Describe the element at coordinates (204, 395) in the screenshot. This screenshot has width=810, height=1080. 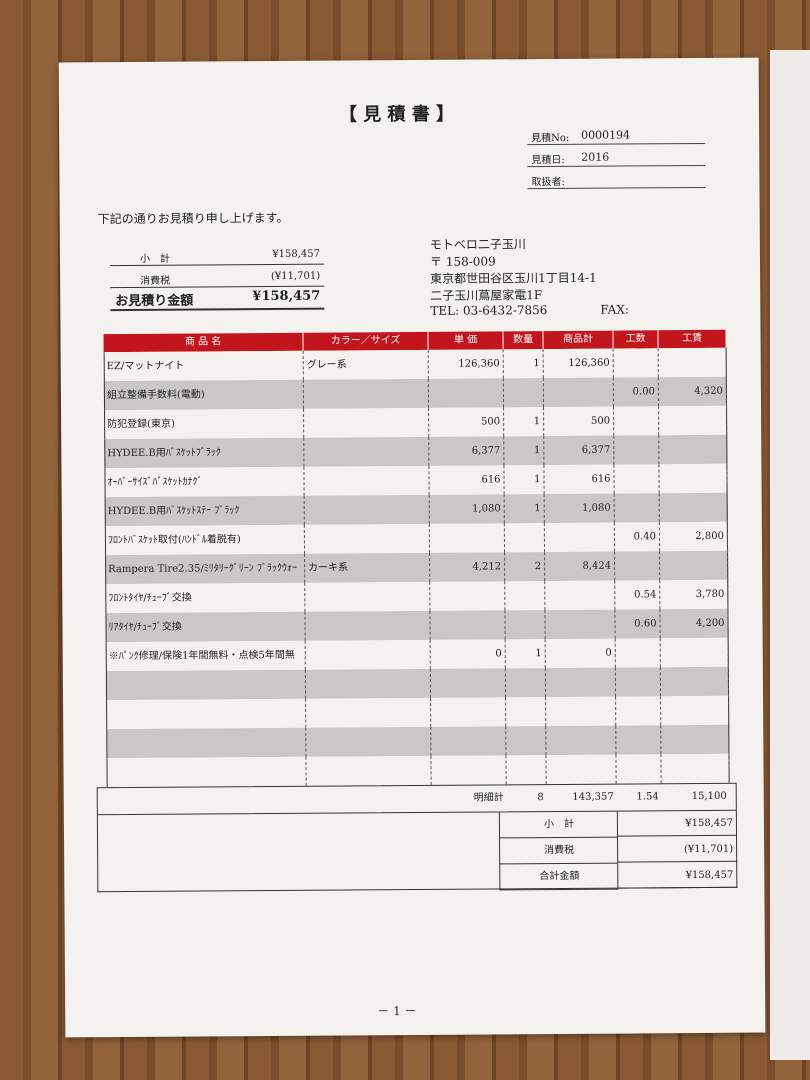
I see `table-cell: 組立整備手数料(電動)` at that location.